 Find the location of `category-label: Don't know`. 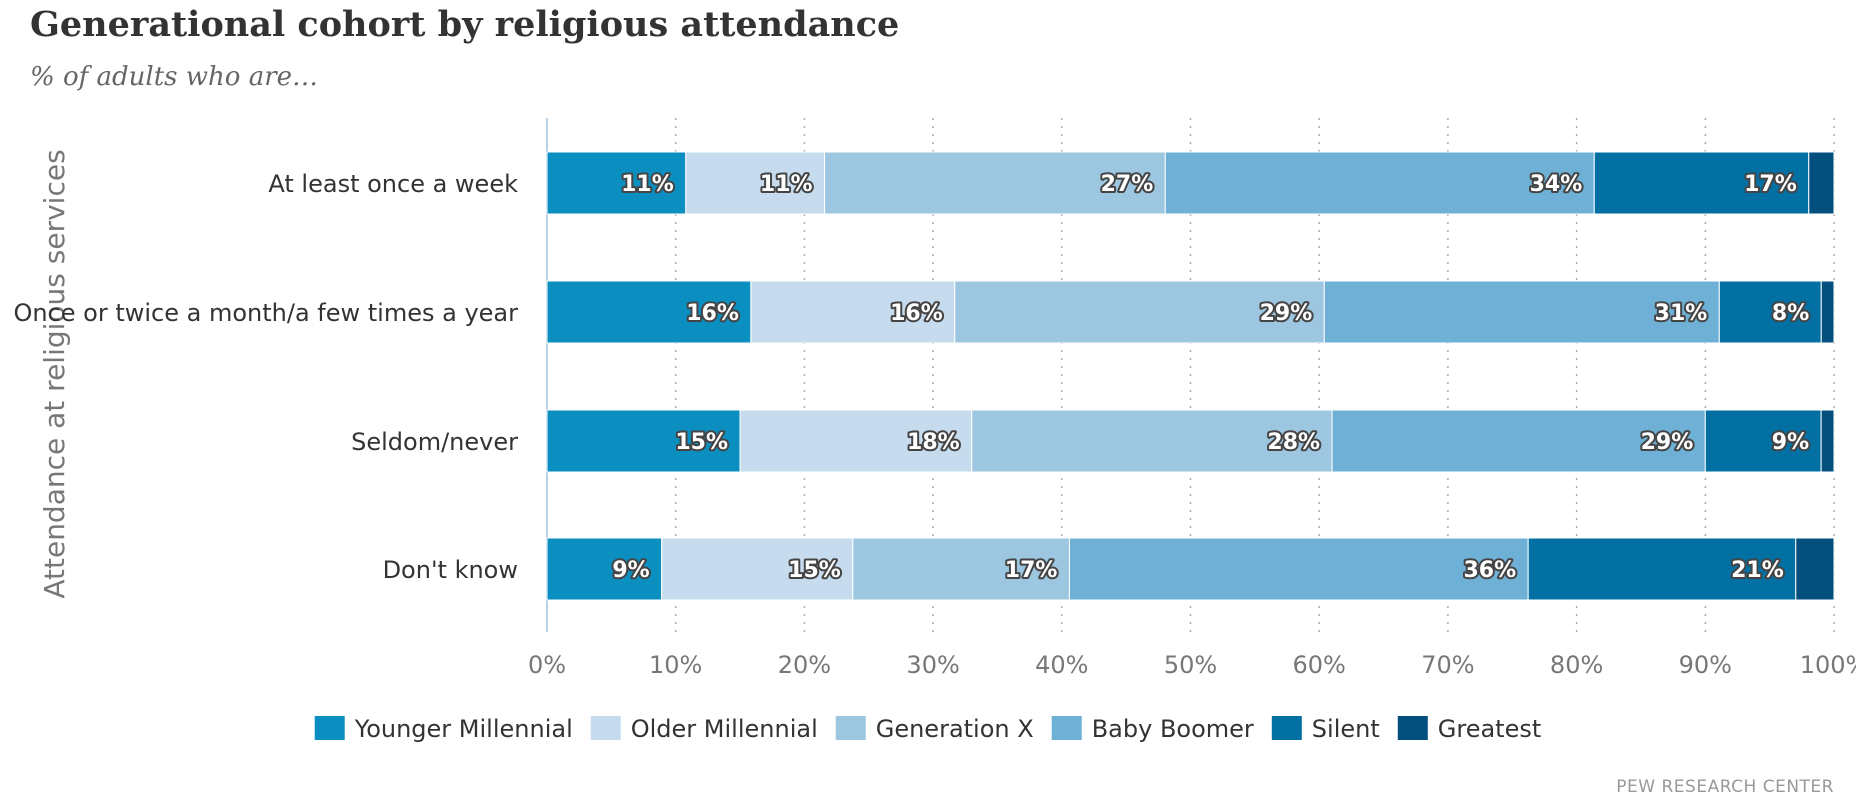

category-label: Don't know is located at coordinates (450, 570).